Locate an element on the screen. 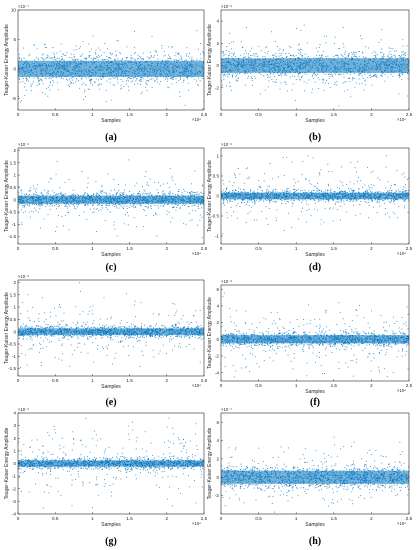 This screenshot has width=420, height=550. y-tick-label: 2 is located at coordinates (217, 43).